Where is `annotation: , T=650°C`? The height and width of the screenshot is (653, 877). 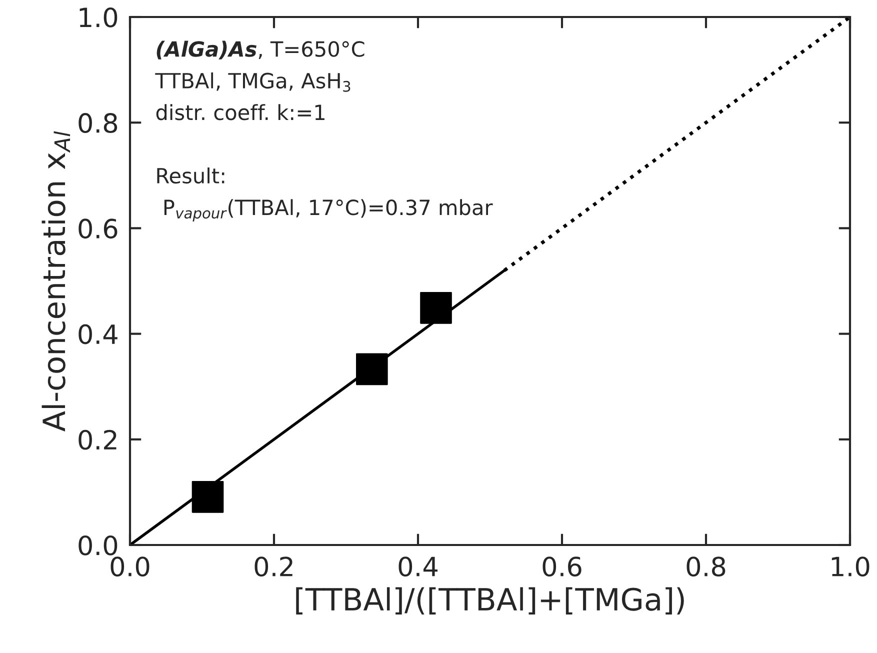
annotation: , T=650°C is located at coordinates (311, 50).